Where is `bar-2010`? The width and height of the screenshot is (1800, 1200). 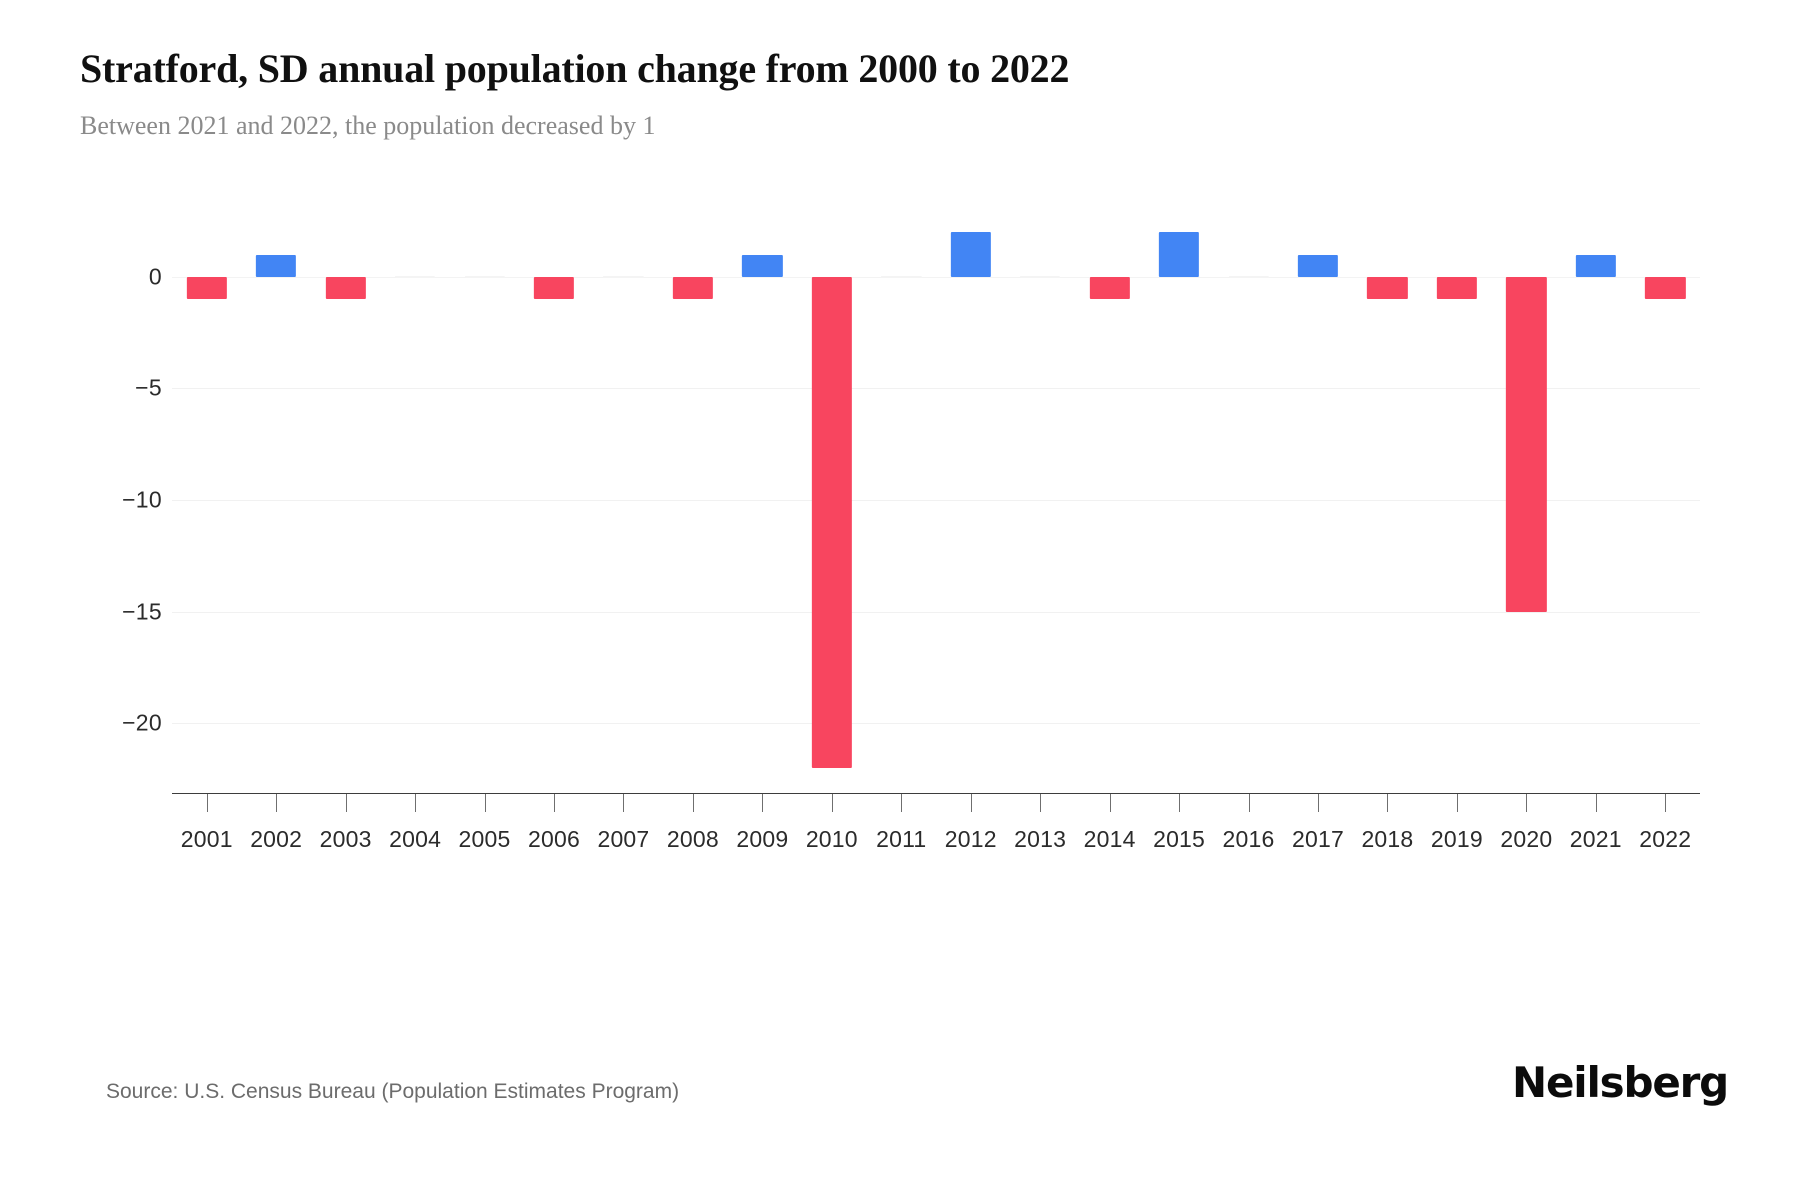 bar-2010 is located at coordinates (831, 522).